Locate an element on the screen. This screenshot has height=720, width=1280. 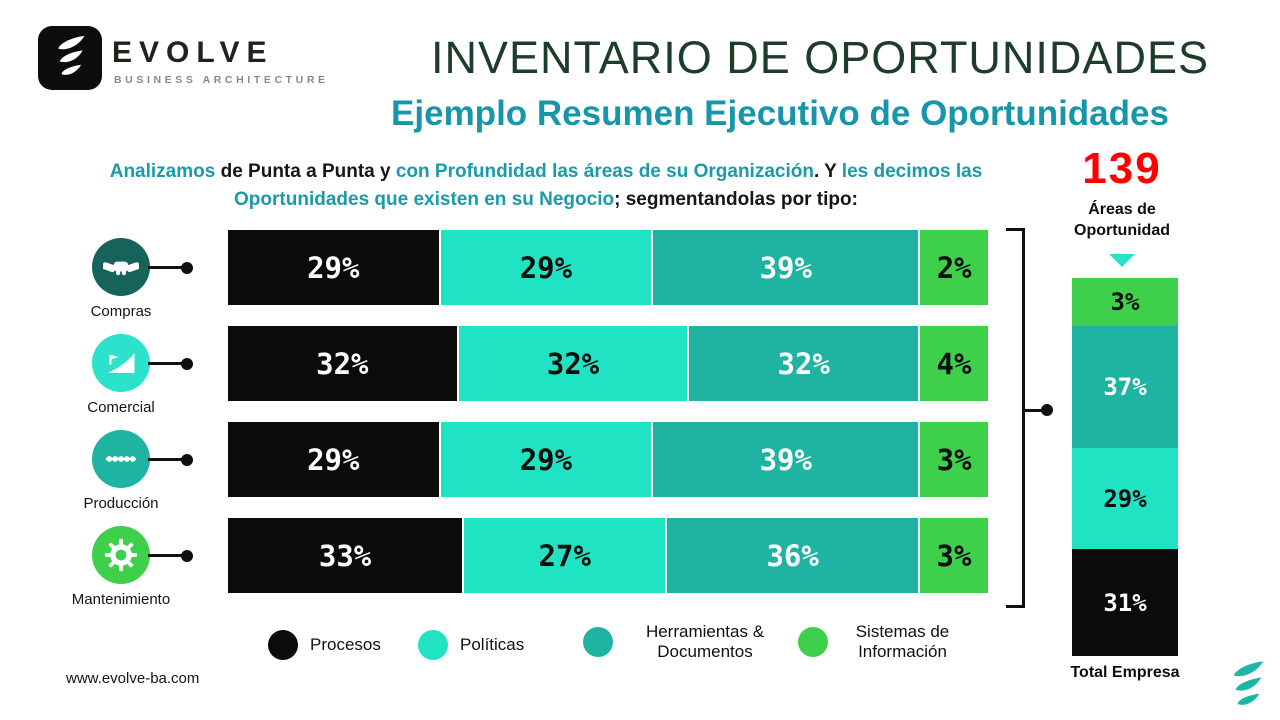
bracket-line is located at coordinates (1023, 418).